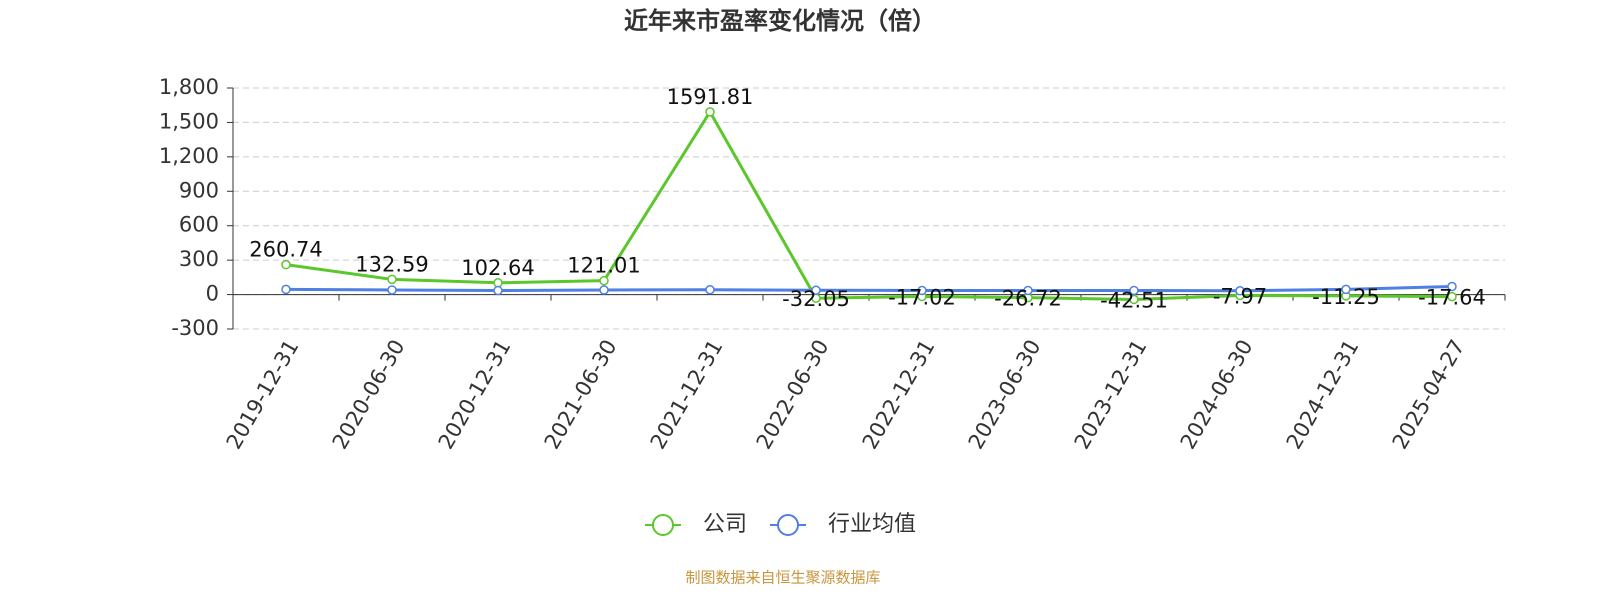 The width and height of the screenshot is (1600, 604). Describe the element at coordinates (725, 524) in the screenshot. I see `legend-label: 公司` at that location.